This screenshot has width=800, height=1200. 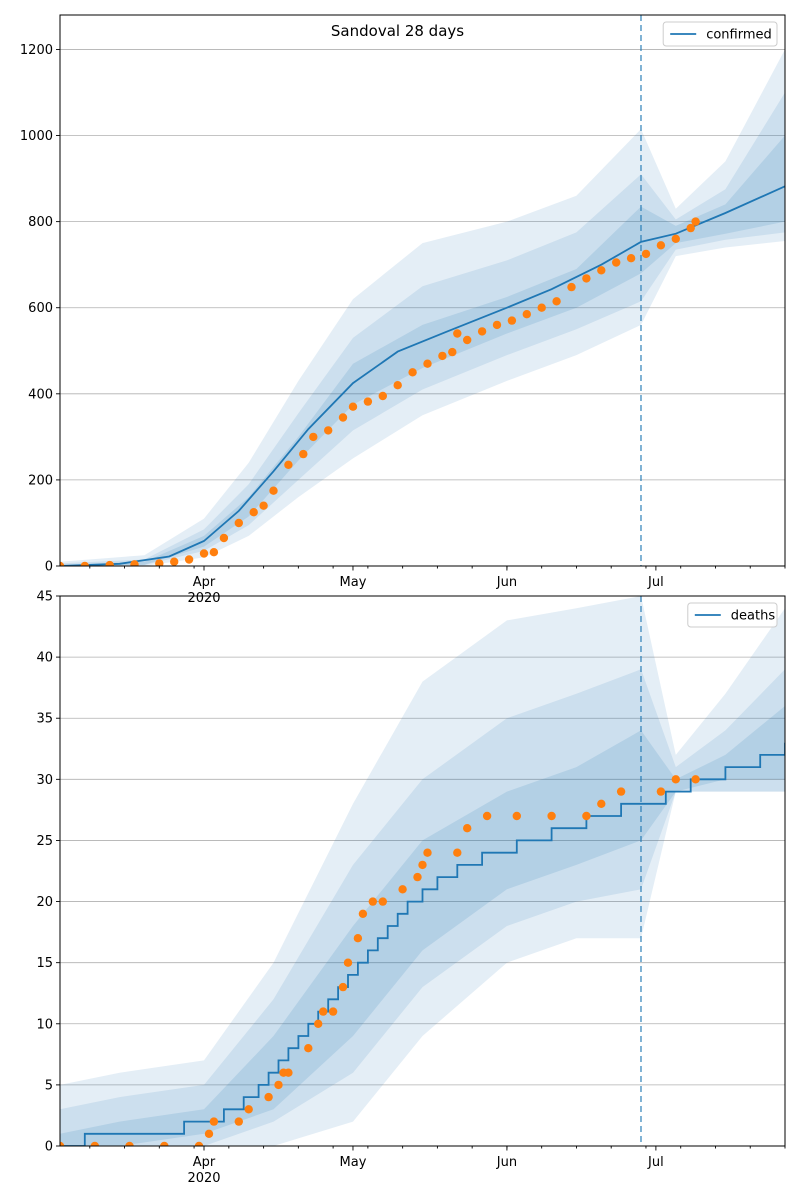 What do you see at coordinates (44, 780) in the screenshot?
I see `y-tick-label: 30` at bounding box center [44, 780].